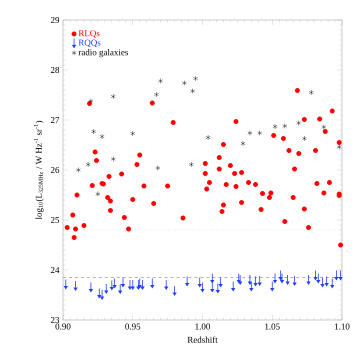 The height and width of the screenshot is (360, 360). I want to click on x-tick-label: 0.95, so click(132, 327).